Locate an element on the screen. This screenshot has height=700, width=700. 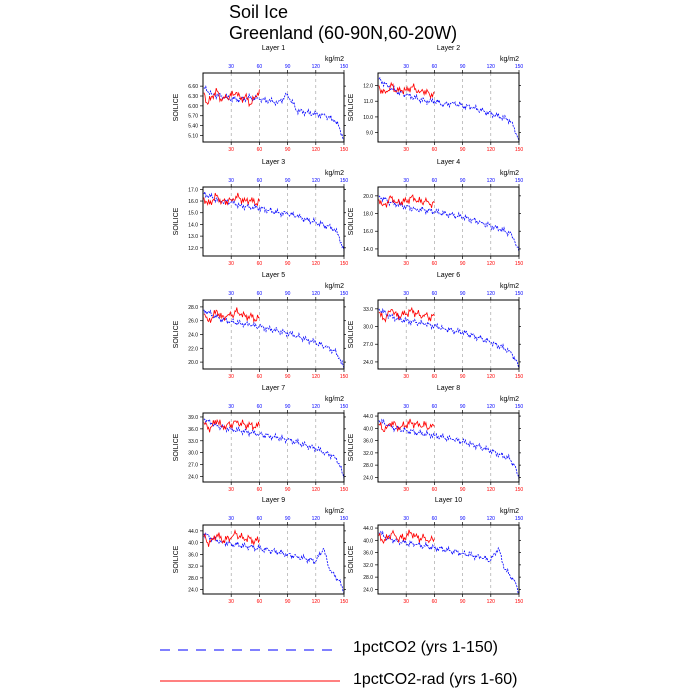
panel-title: Layer 7 is located at coordinates (273, 388).